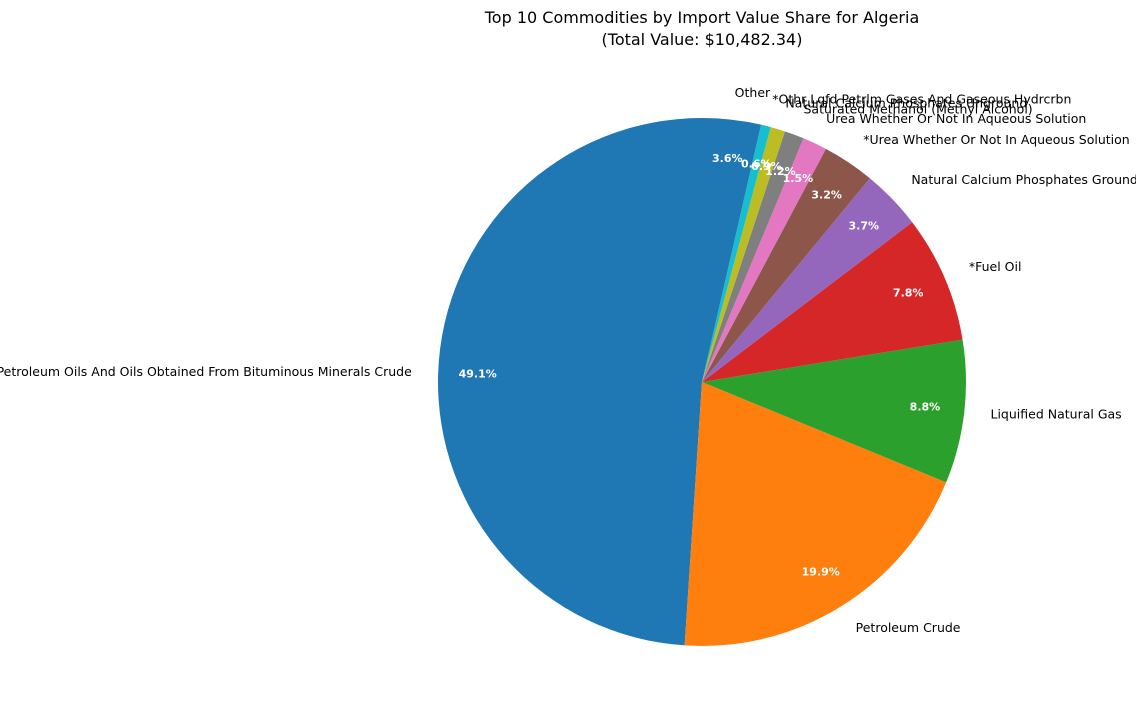  I want to click on slice-percent-urea-whether-or-not-in-aqueous-solution: 3.2%, so click(826, 194).